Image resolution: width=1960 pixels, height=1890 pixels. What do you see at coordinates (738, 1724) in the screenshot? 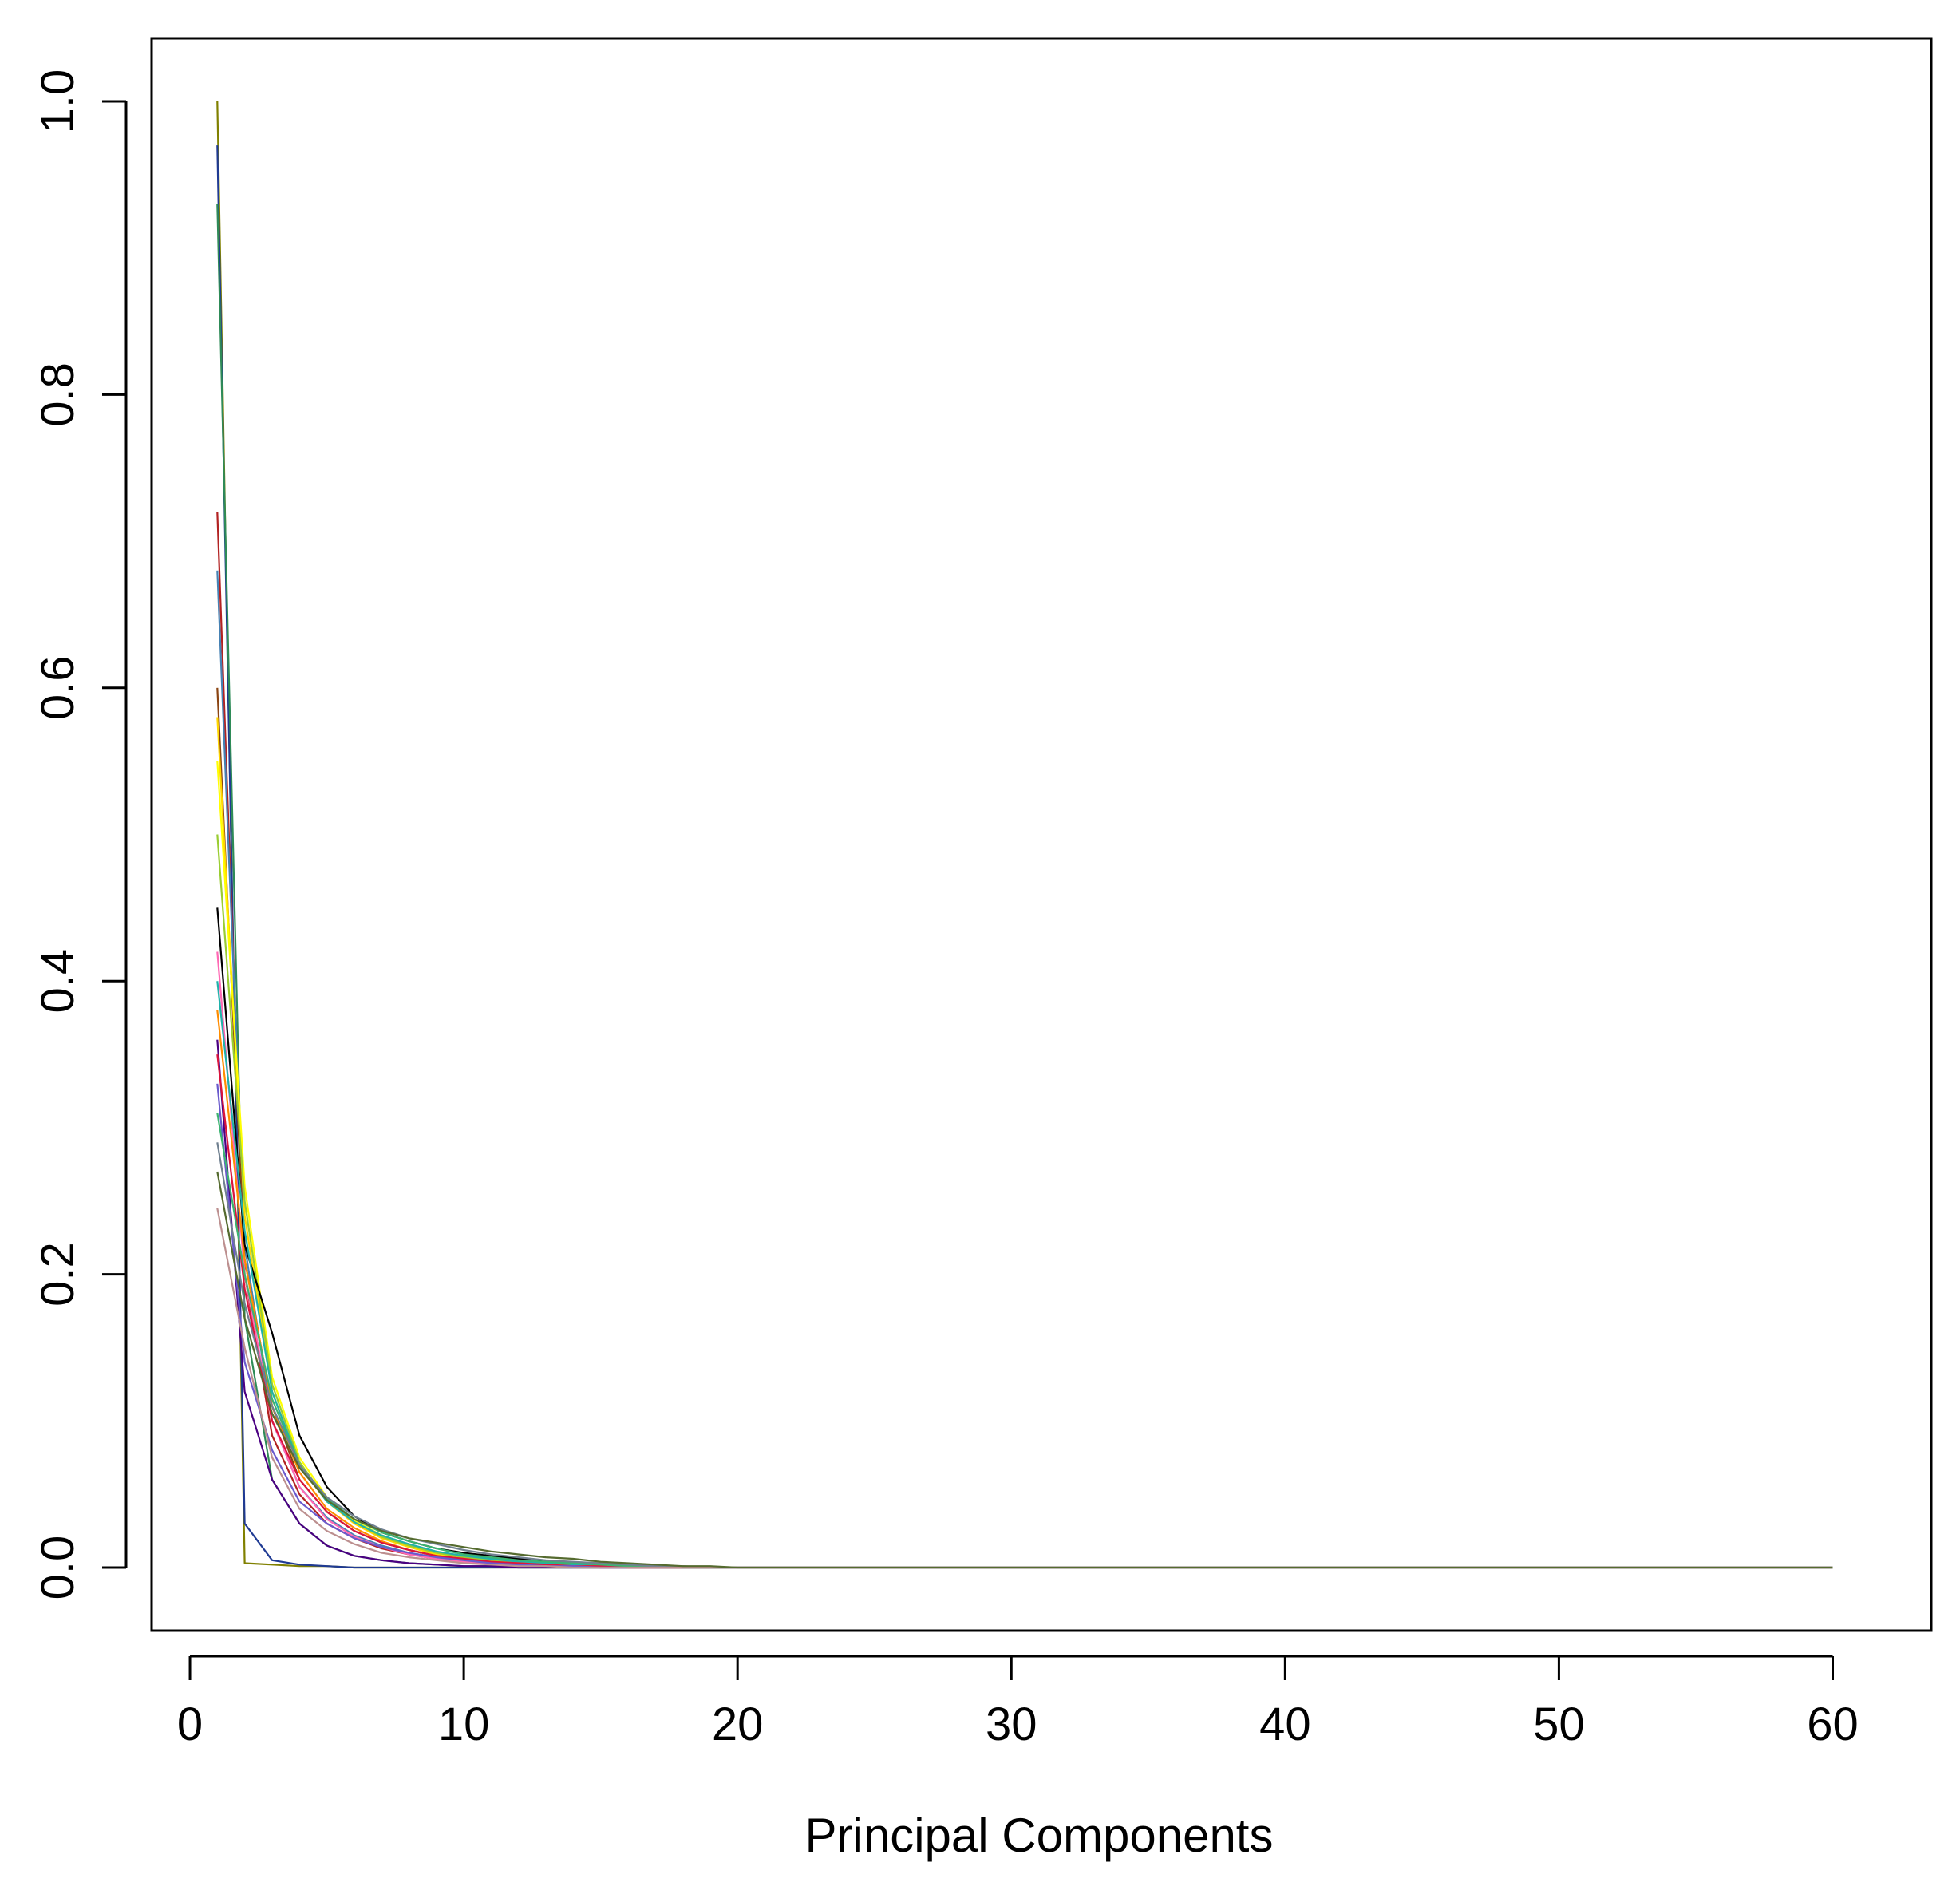
I see `x-tick-label: 20` at bounding box center [738, 1724].